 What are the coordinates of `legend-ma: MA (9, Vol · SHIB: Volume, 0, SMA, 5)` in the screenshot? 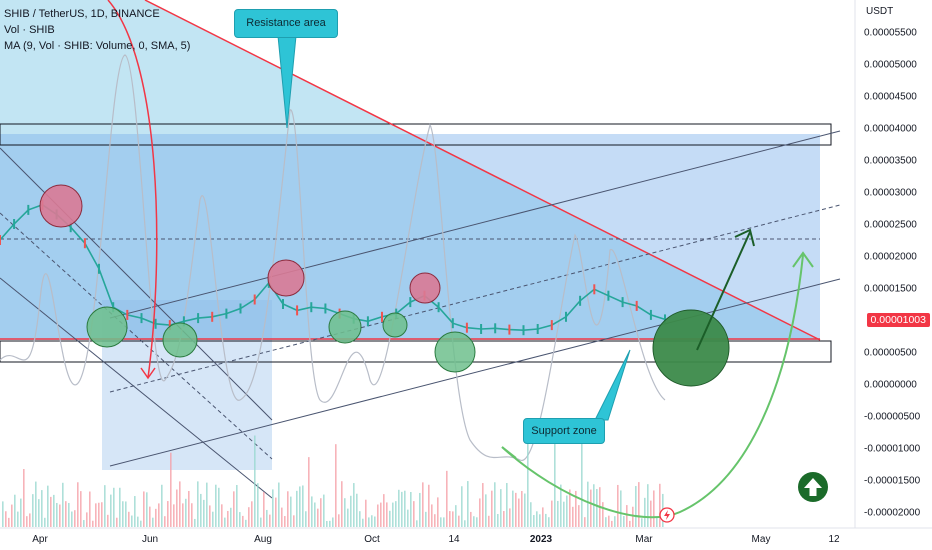 It's located at (97, 46).